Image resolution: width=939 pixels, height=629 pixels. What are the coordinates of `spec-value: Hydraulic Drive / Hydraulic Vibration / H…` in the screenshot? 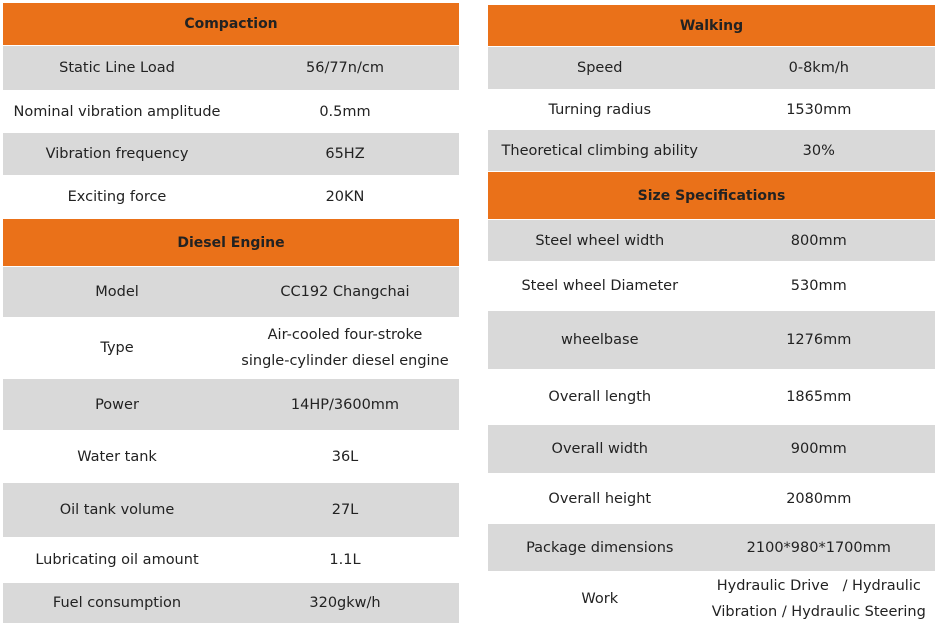 It's located at (769, 598).